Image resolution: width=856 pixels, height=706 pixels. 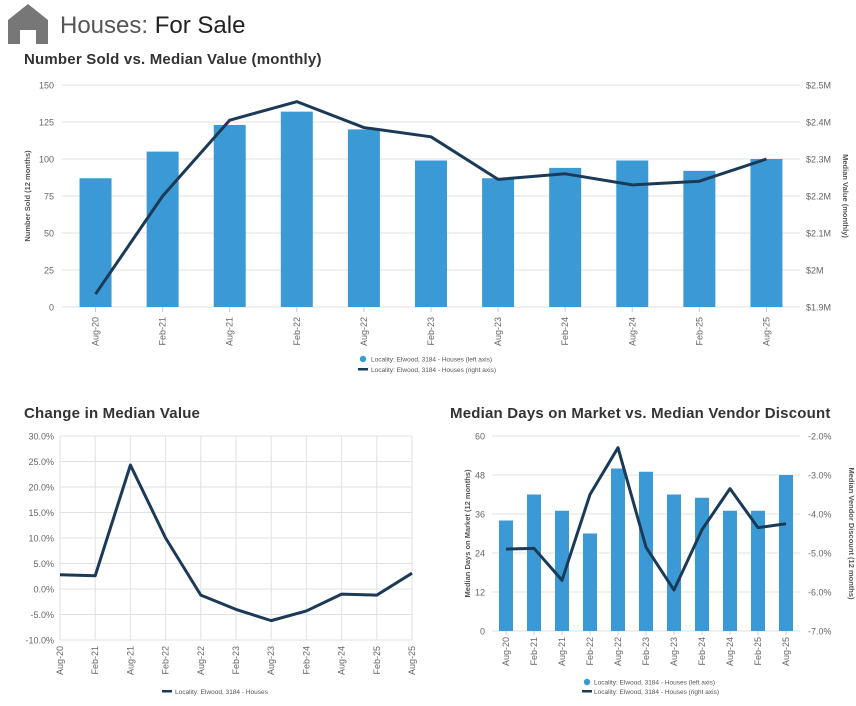 I want to click on y-left-tick-label: 150, so click(x=46, y=86).